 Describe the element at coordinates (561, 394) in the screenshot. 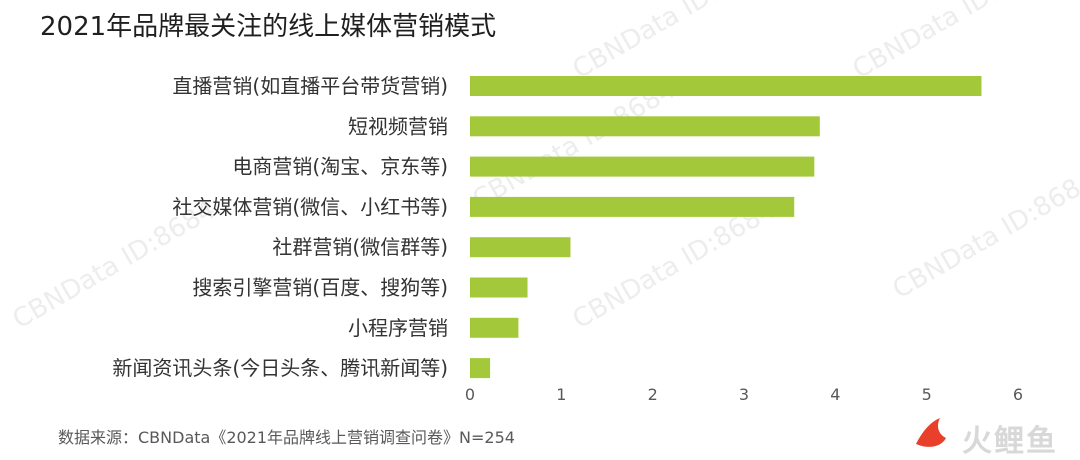

I see `x-tick-label: 1` at that location.